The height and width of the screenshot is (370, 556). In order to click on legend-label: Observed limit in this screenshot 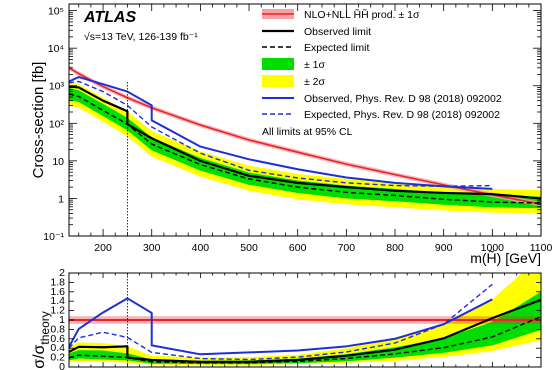, I will do `click(337, 32)`.